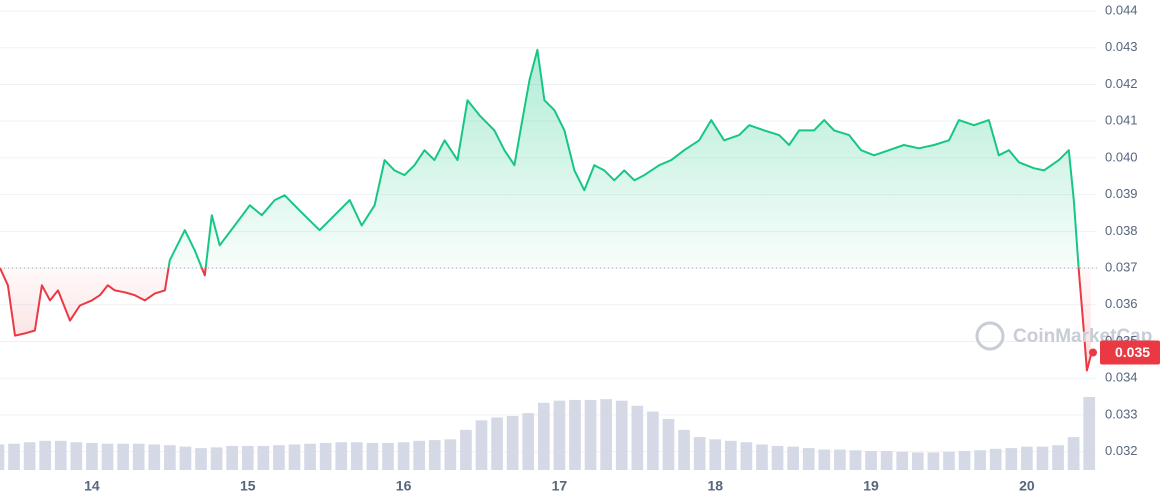  I want to click on y-tick-label: 0.038, so click(1121, 230).